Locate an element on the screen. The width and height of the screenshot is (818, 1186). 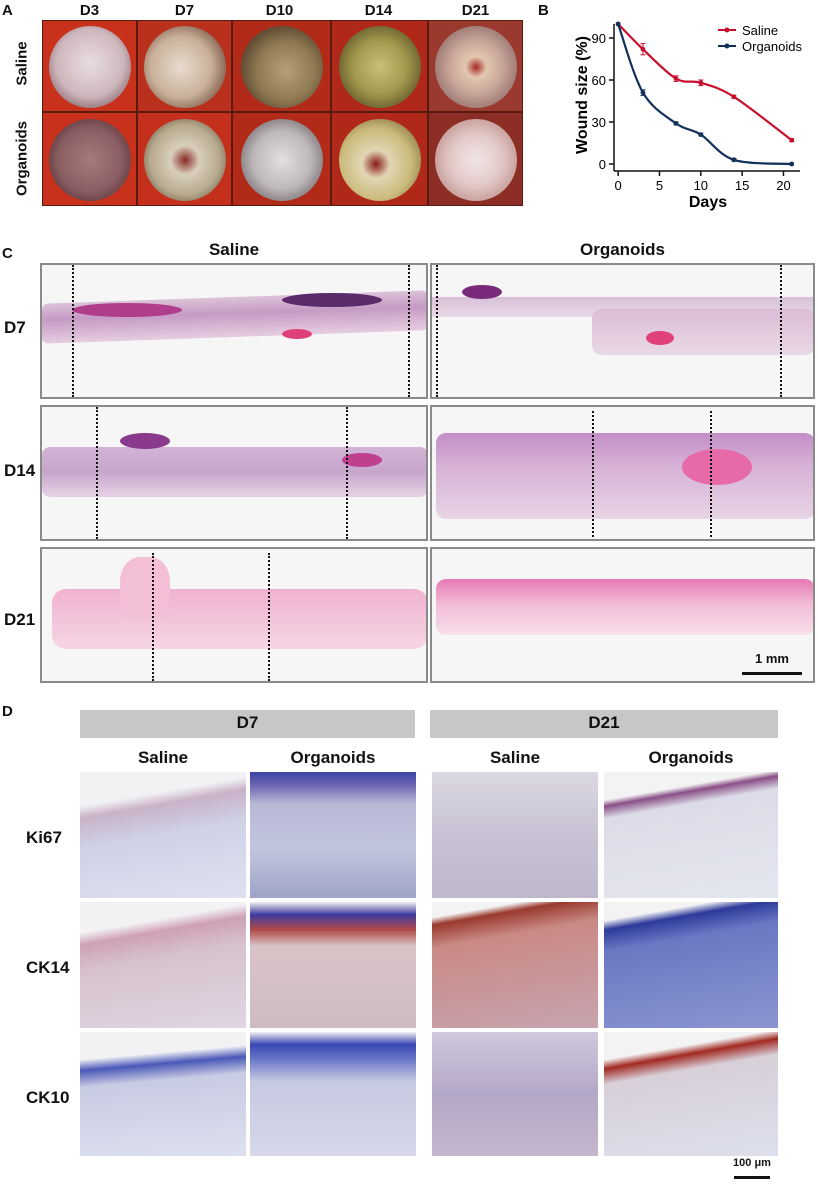
wound-photo-saline-d7 is located at coordinates (184, 66).